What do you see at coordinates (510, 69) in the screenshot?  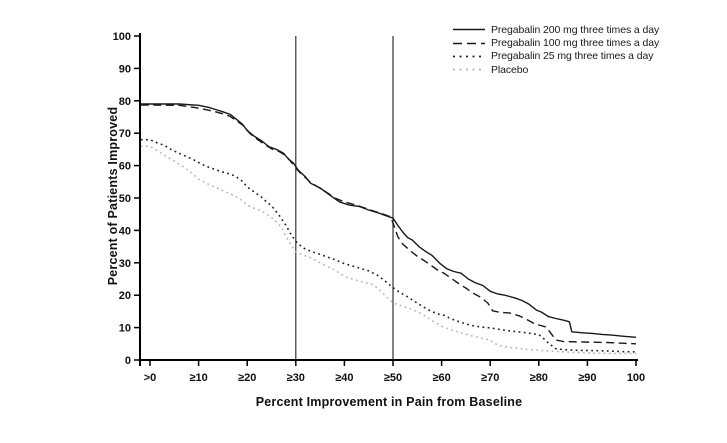 I see `legend-label: Placebo` at bounding box center [510, 69].